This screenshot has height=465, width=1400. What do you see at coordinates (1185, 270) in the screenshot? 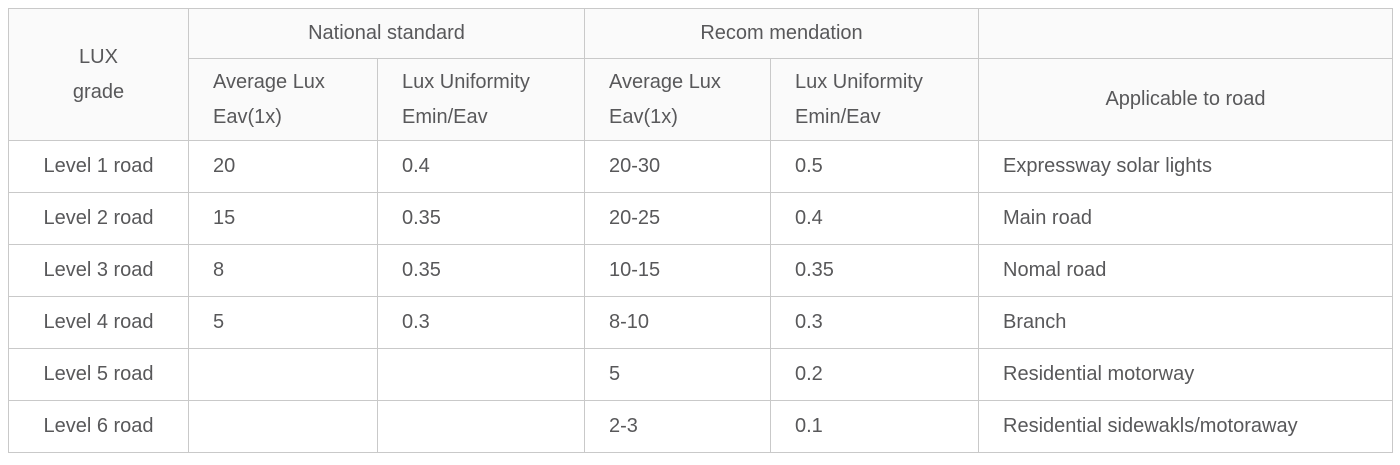
I see `cell-applicable: Nomal road` at bounding box center [1185, 270].